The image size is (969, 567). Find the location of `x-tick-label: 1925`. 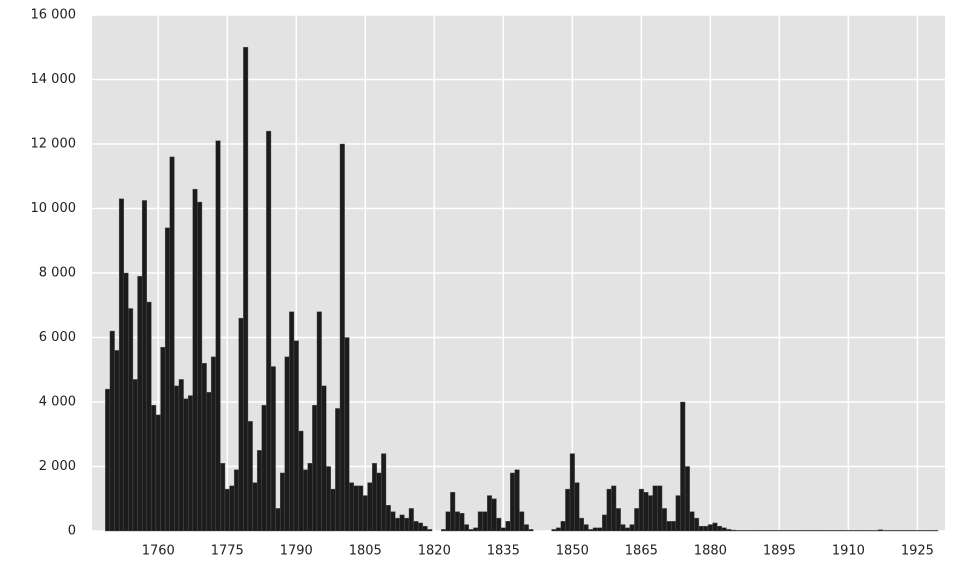

x-tick-label: 1925 is located at coordinates (917, 551).